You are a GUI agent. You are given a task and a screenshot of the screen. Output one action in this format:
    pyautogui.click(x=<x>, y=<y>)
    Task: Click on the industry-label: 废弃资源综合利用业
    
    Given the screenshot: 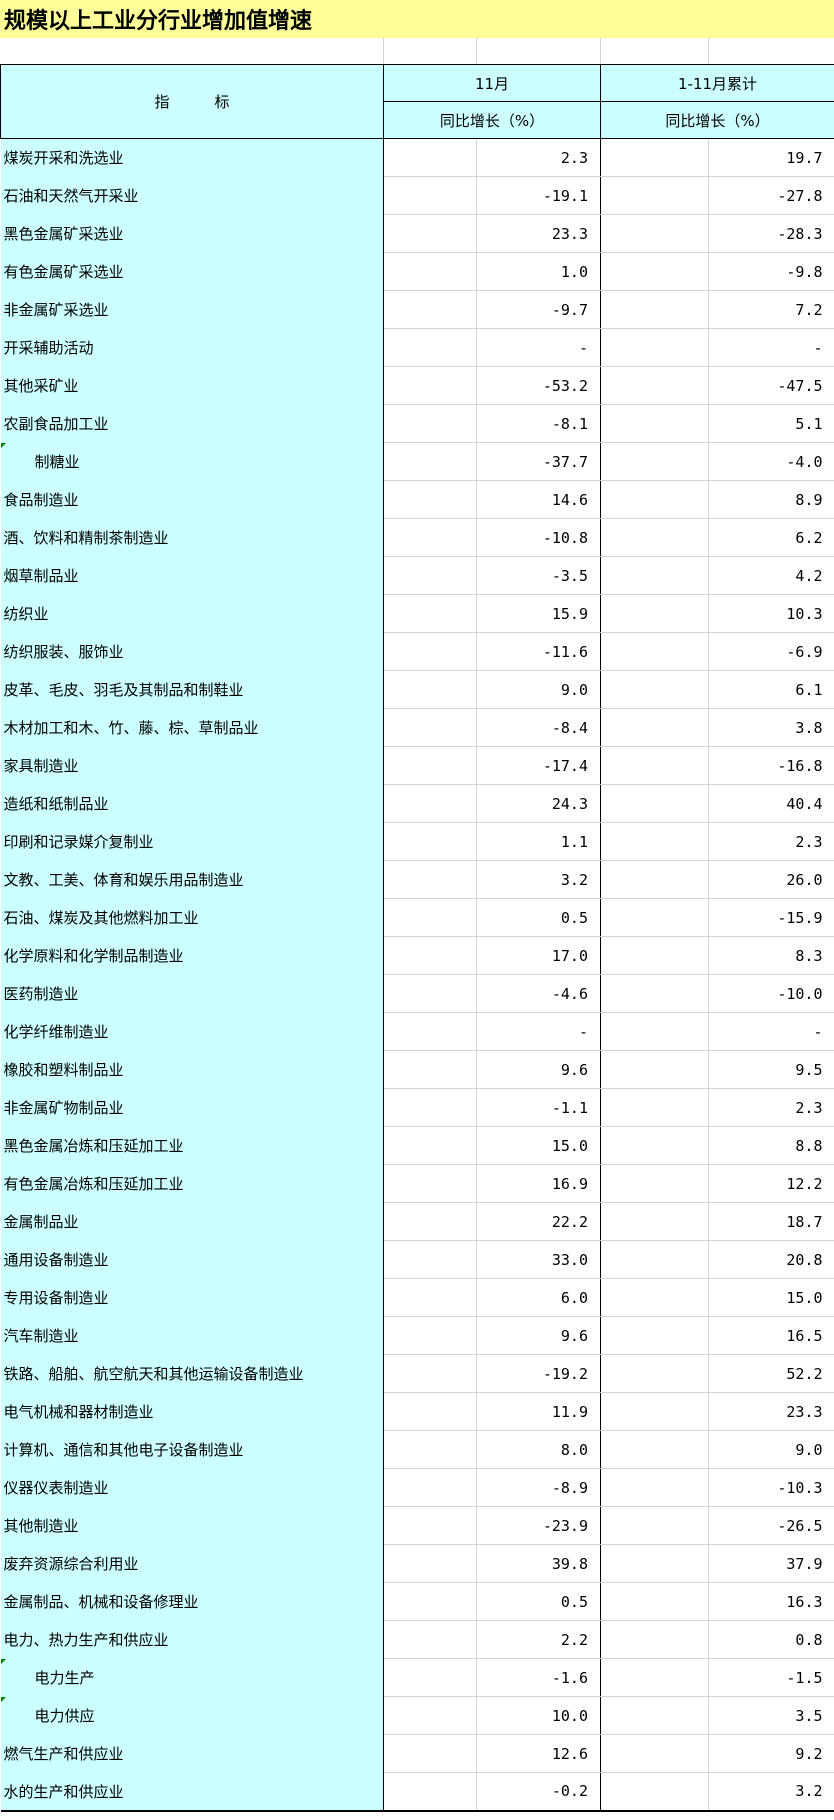 What is the action you would take?
    pyautogui.click(x=192, y=1563)
    